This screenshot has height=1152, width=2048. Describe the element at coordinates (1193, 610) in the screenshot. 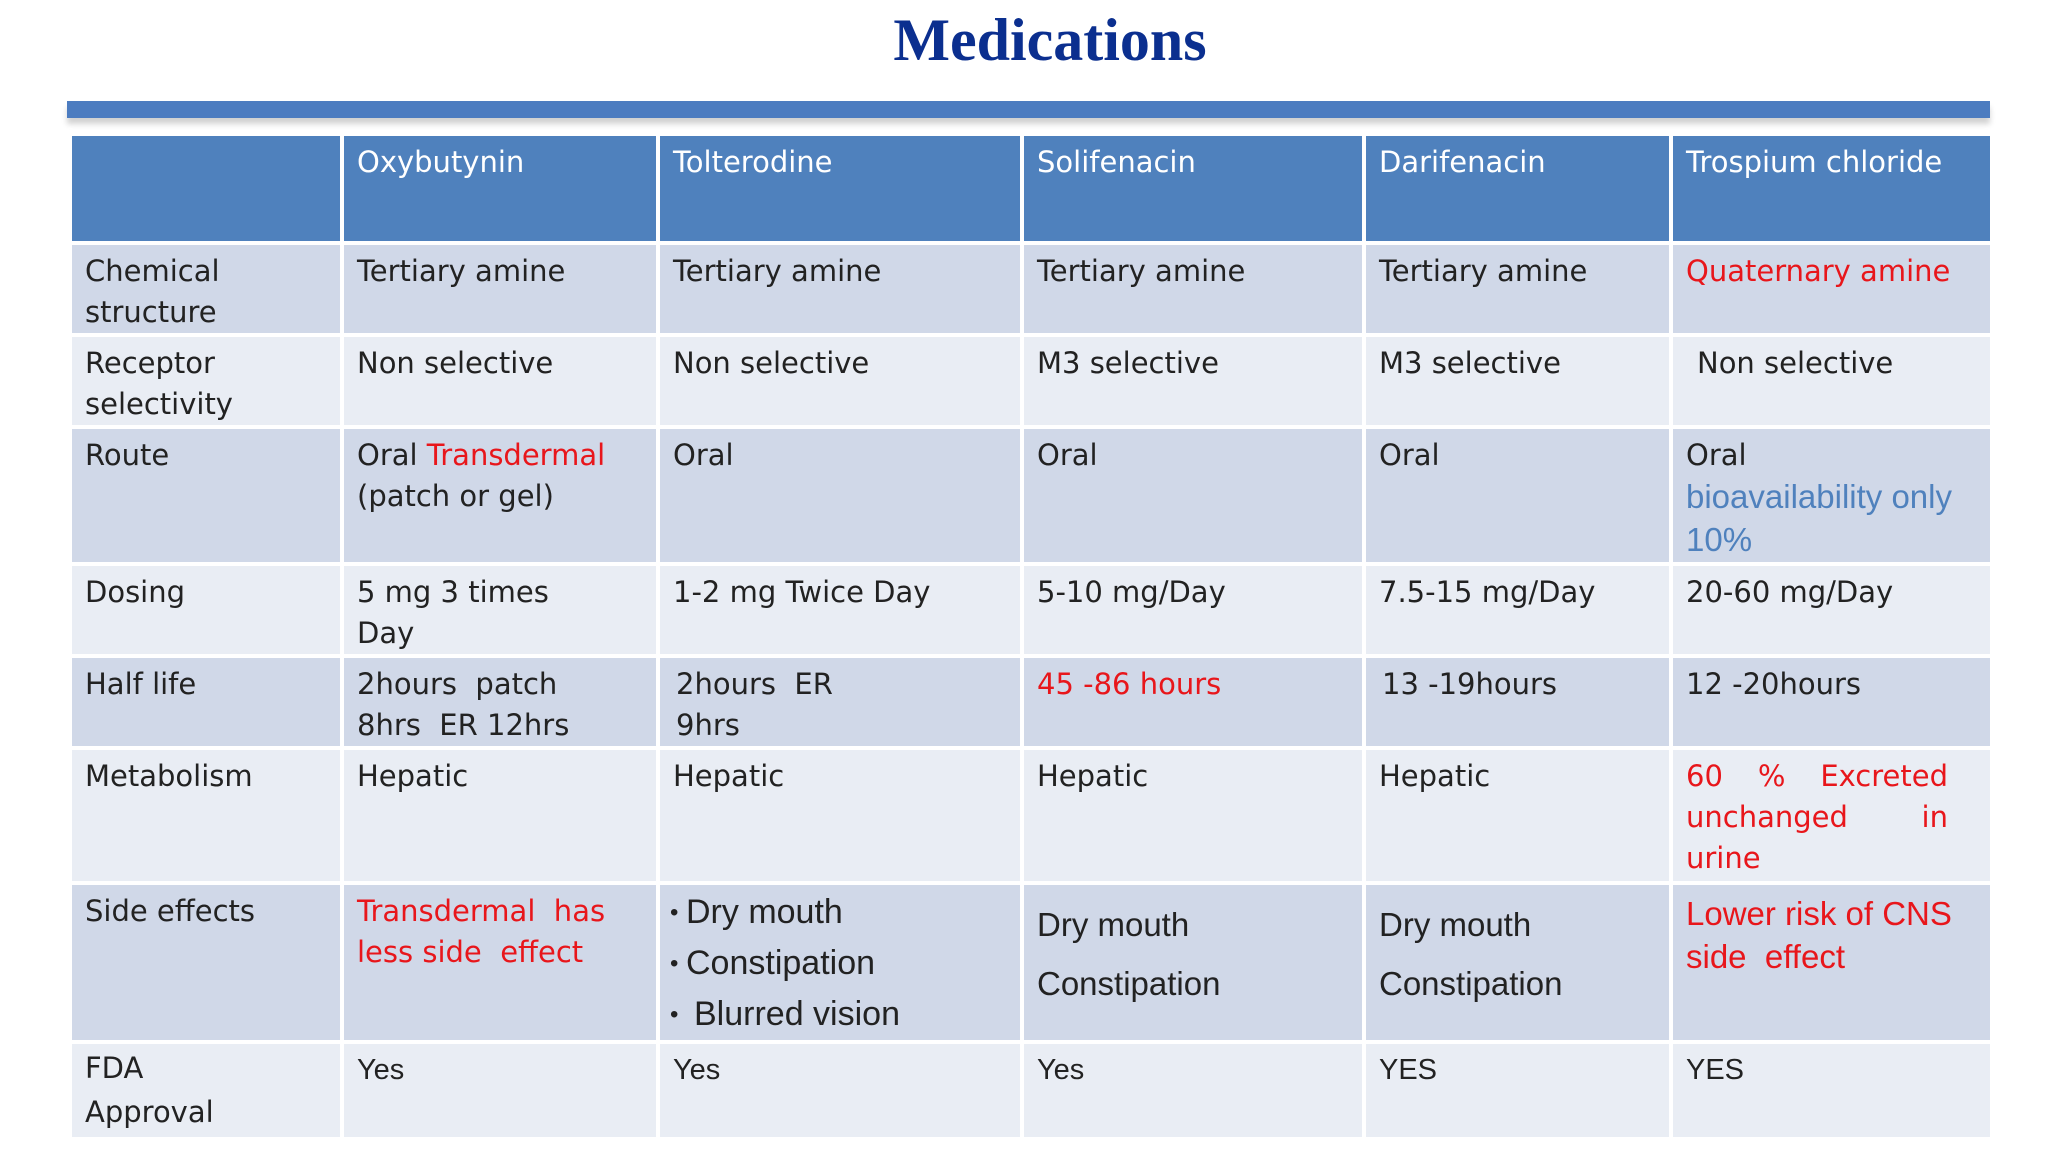

I see `table-cell: 5-10 mg/Day` at that location.